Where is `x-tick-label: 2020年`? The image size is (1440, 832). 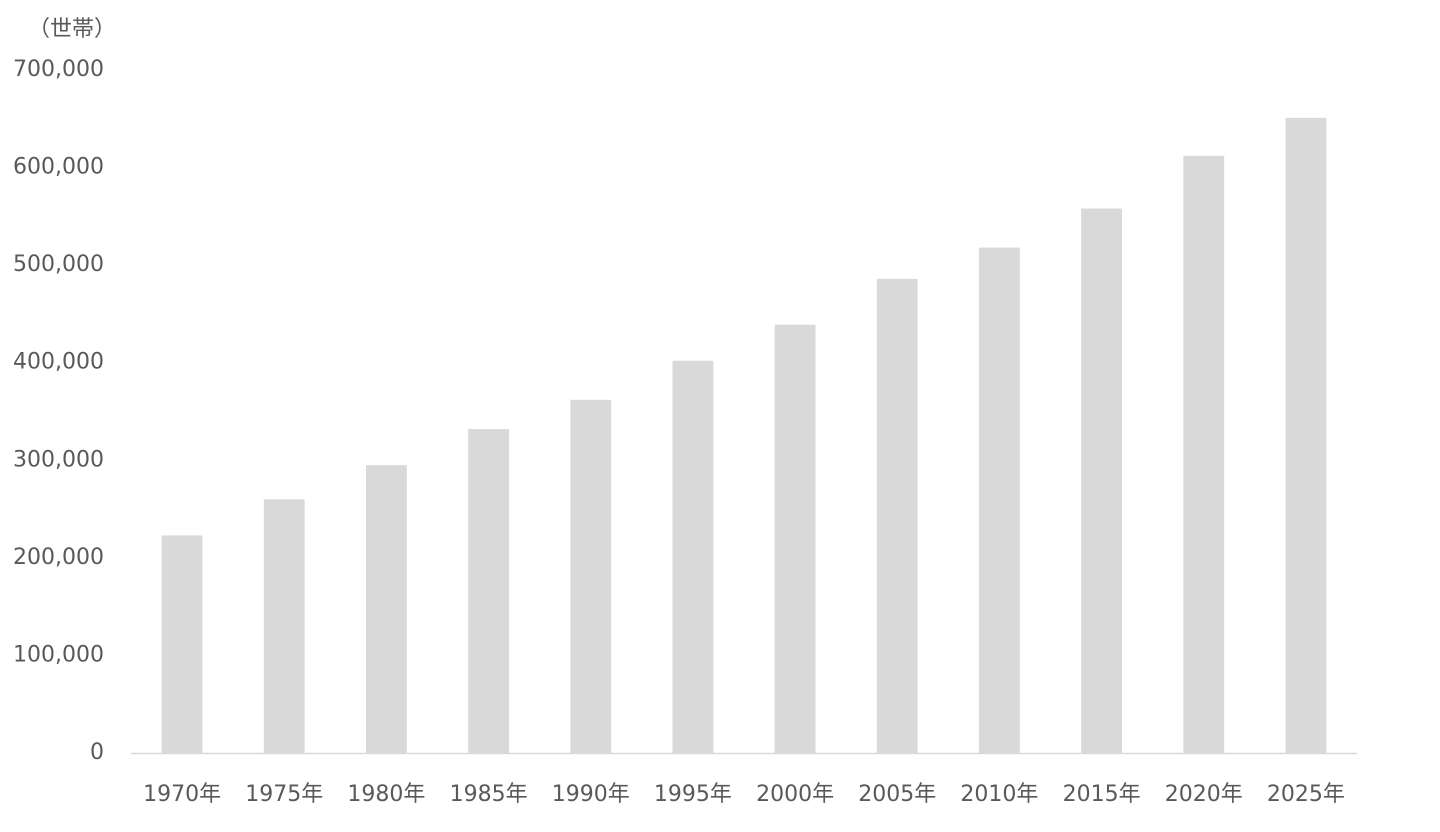 x-tick-label: 2020年 is located at coordinates (1204, 794).